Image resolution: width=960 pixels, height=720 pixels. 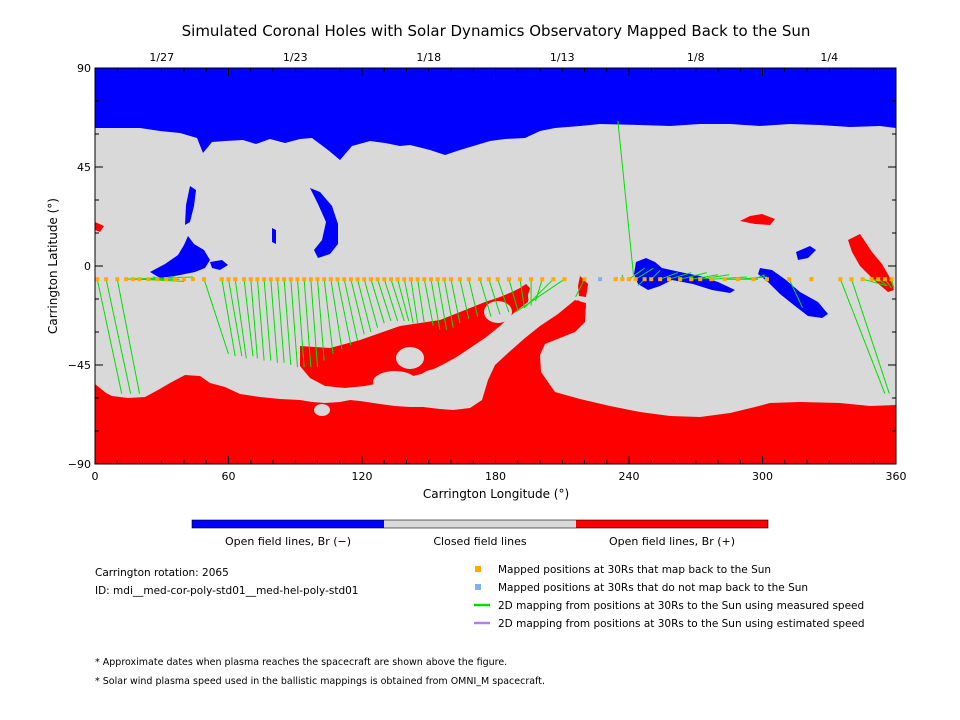 What do you see at coordinates (600, 279) in the screenshot?
I see `unmapped-point` at bounding box center [600, 279].